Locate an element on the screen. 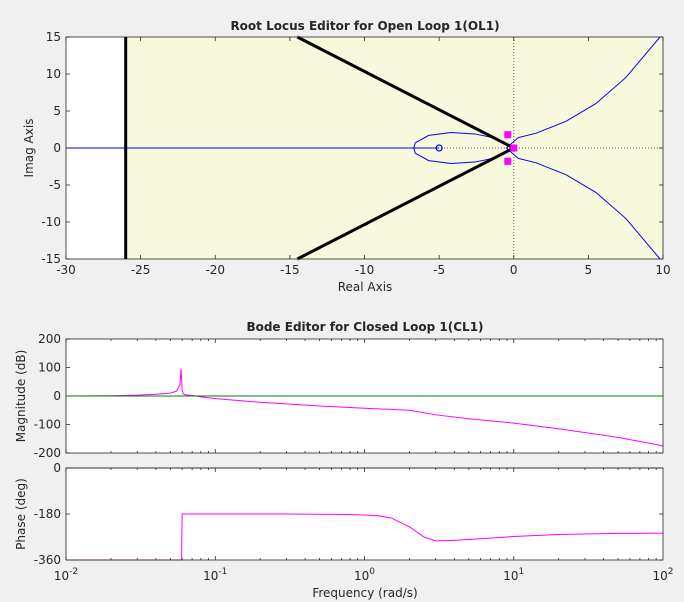 The height and width of the screenshot is (602, 684). bode-phase-ylabel: Phase (deg) is located at coordinates (21, 514).